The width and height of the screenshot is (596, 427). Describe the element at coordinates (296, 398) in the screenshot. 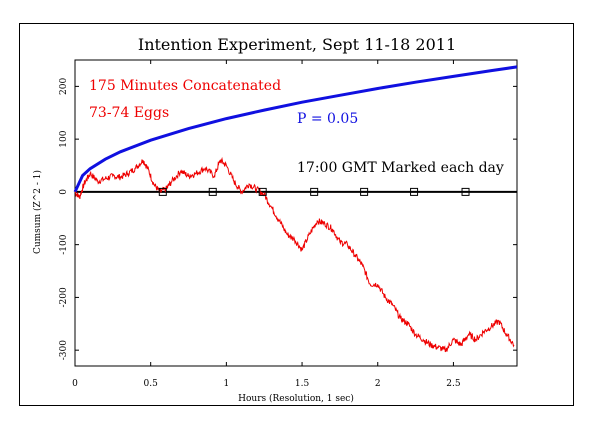

I see `x-axis-label: Hours (Resolution, 1 sec)` at that location.